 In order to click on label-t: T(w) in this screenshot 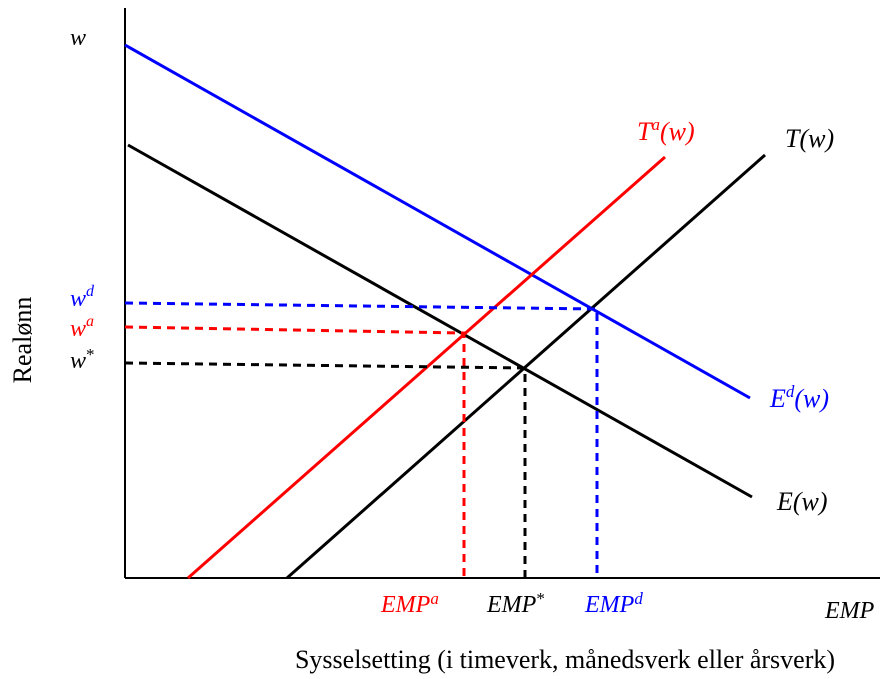, I will do `click(809, 138)`.